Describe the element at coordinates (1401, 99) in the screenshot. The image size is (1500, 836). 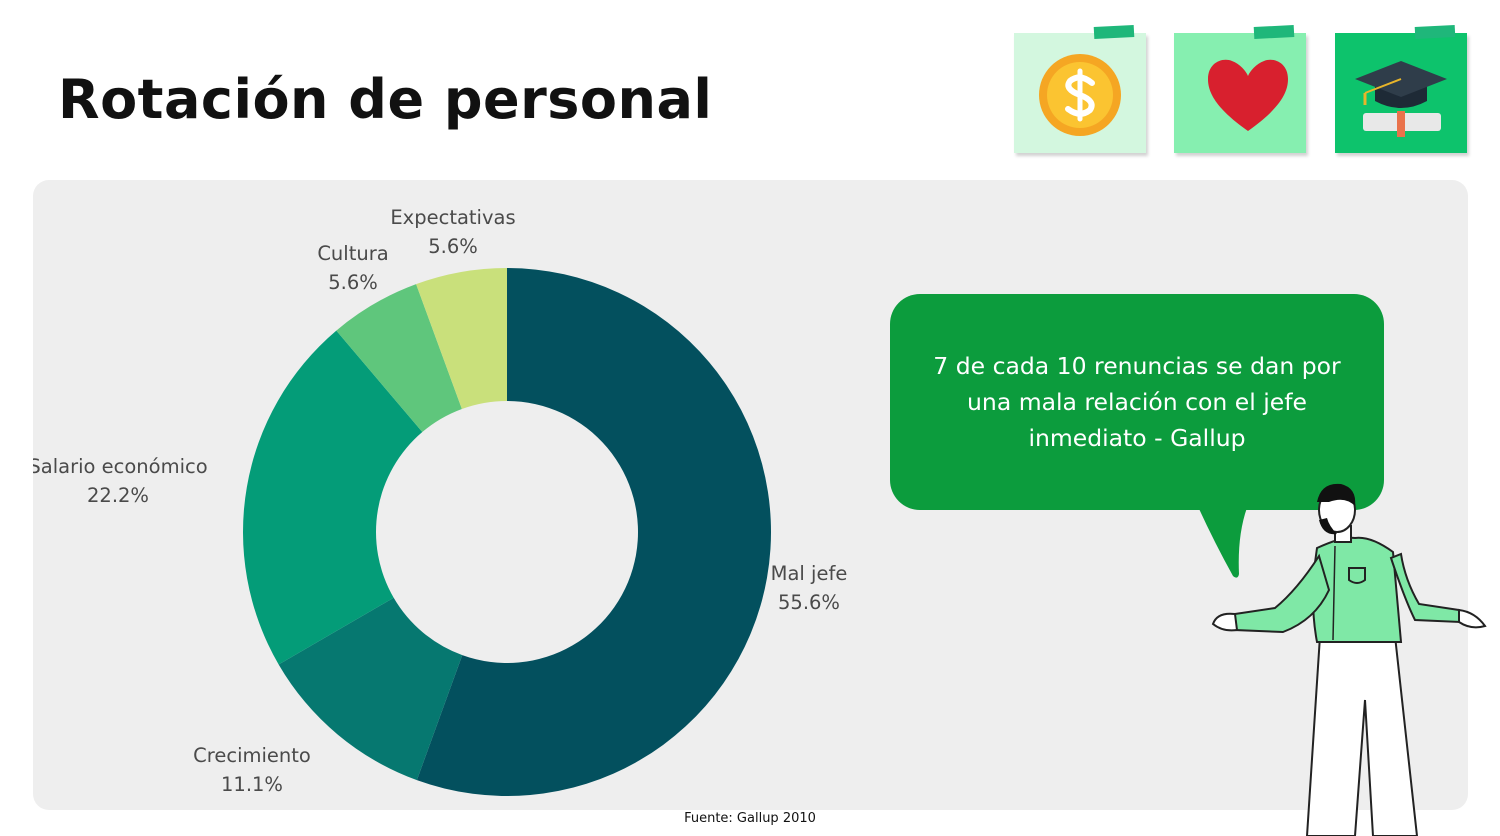
I see `graduation-cap-icon` at that location.